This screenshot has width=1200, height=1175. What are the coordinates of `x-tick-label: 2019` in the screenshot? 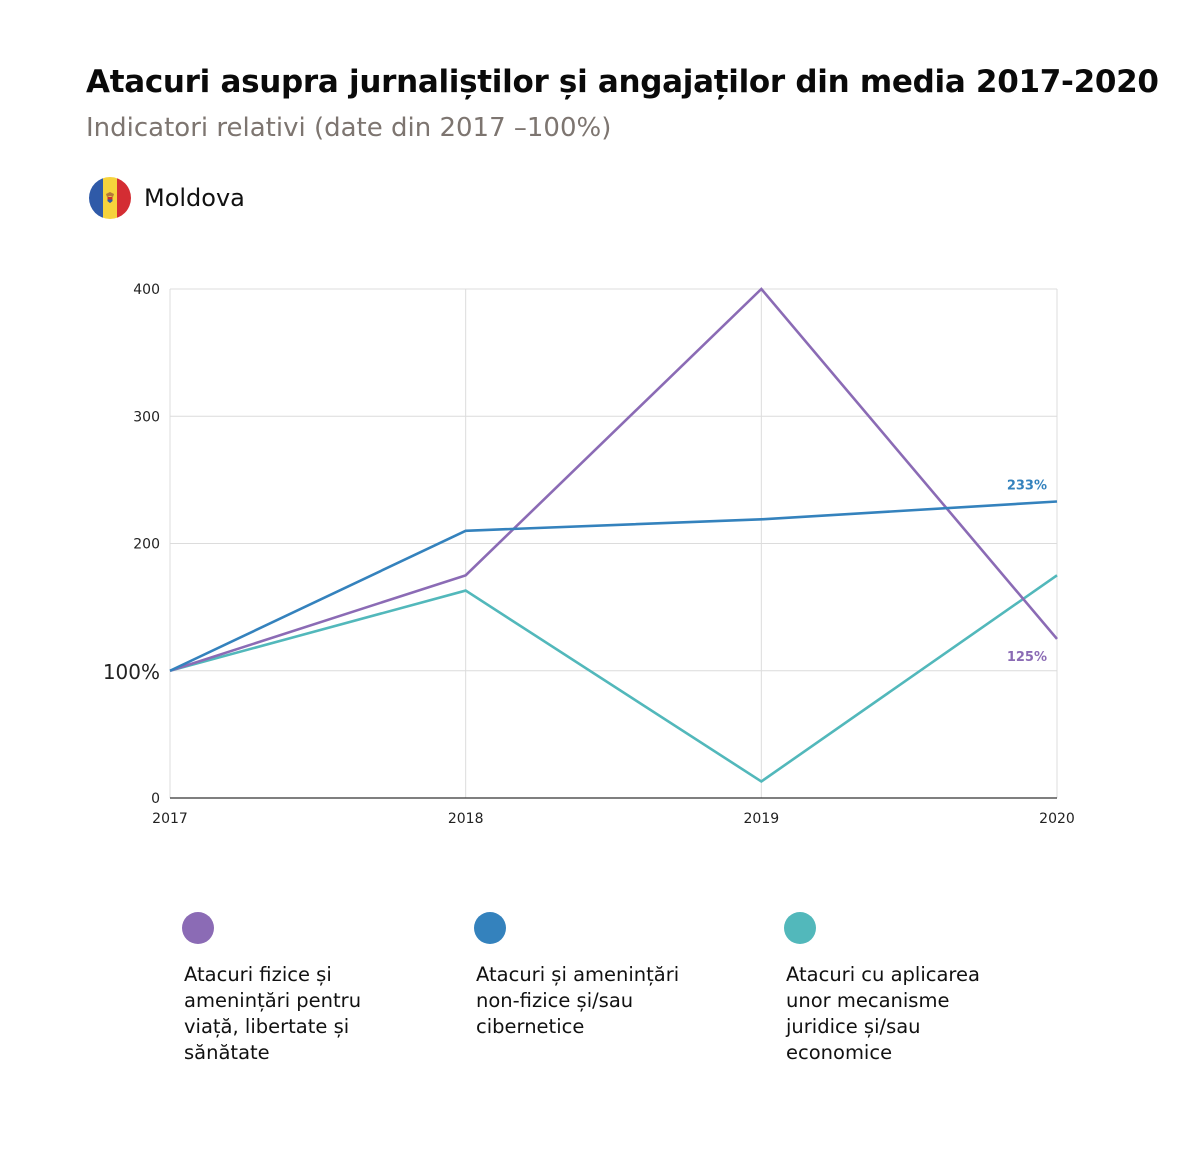 It's located at (762, 819).